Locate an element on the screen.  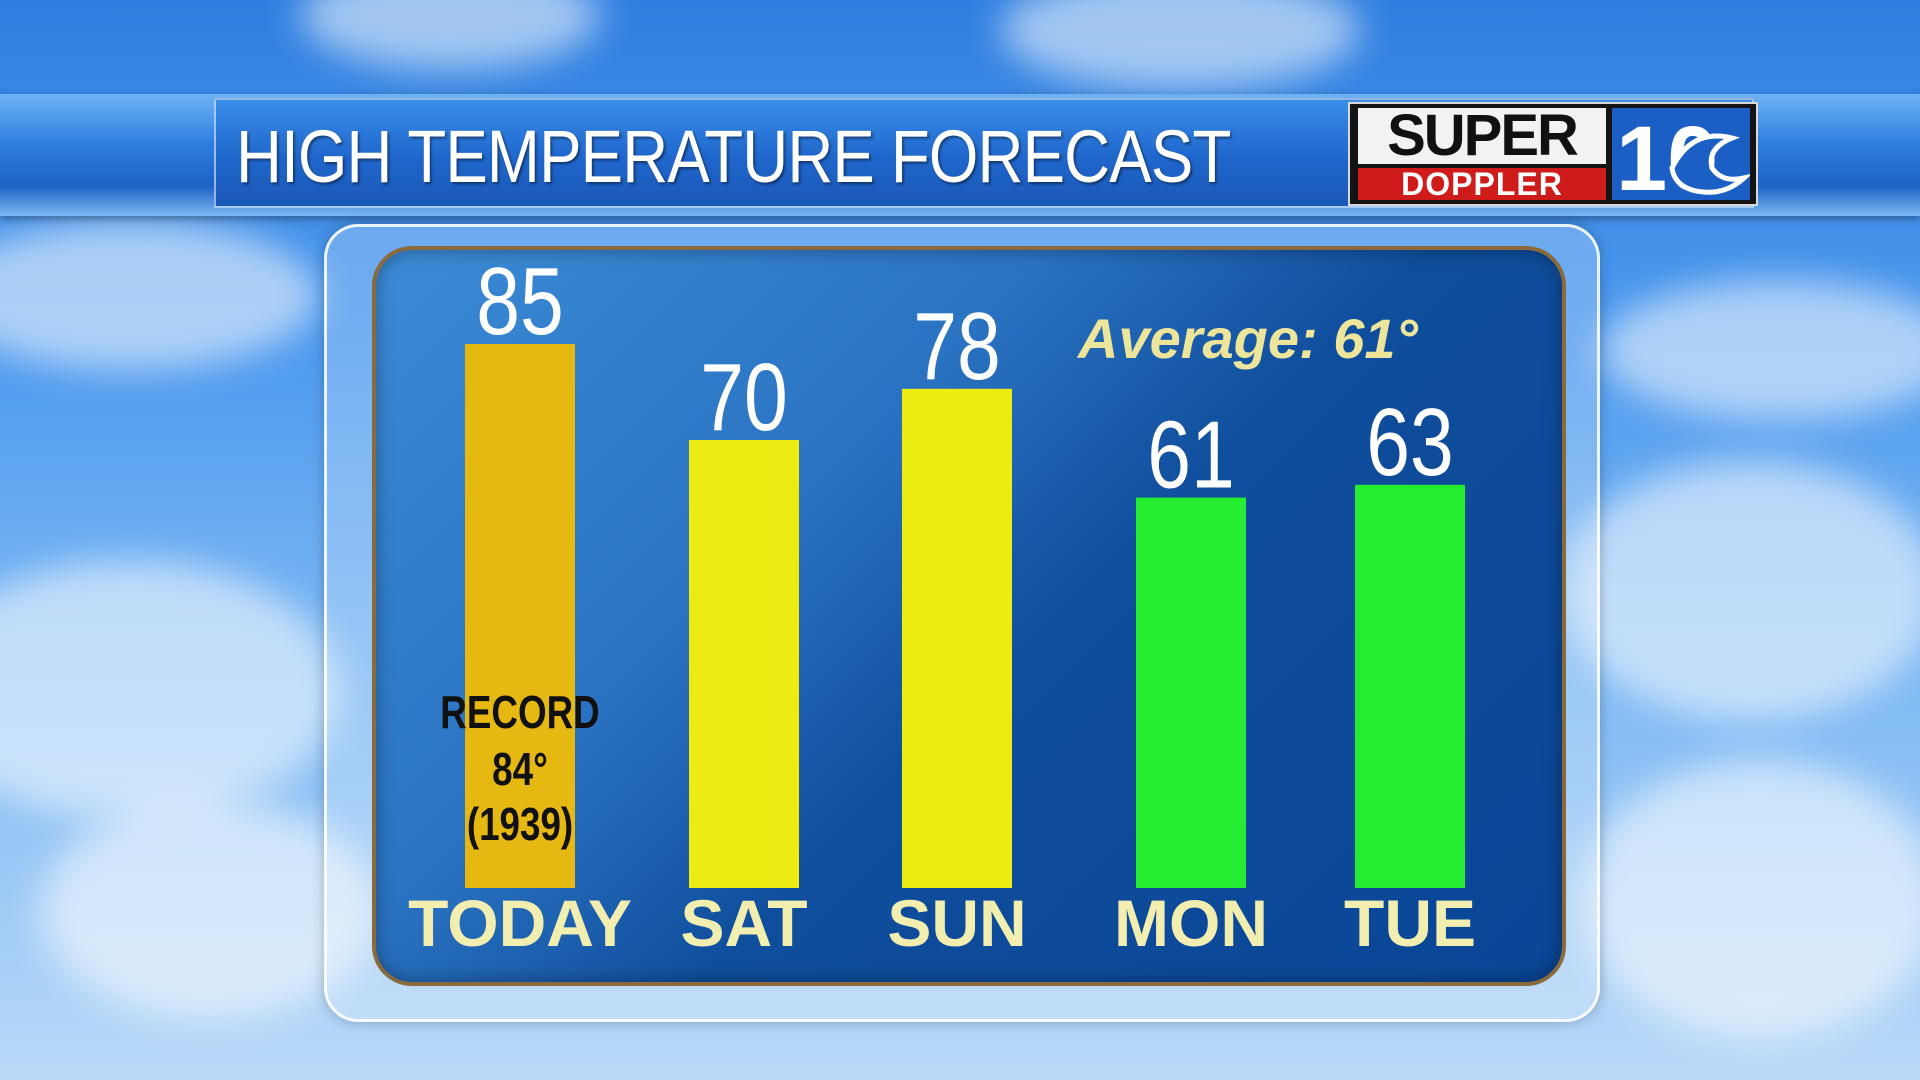
average-label: Average: 61° is located at coordinates (1247, 338).